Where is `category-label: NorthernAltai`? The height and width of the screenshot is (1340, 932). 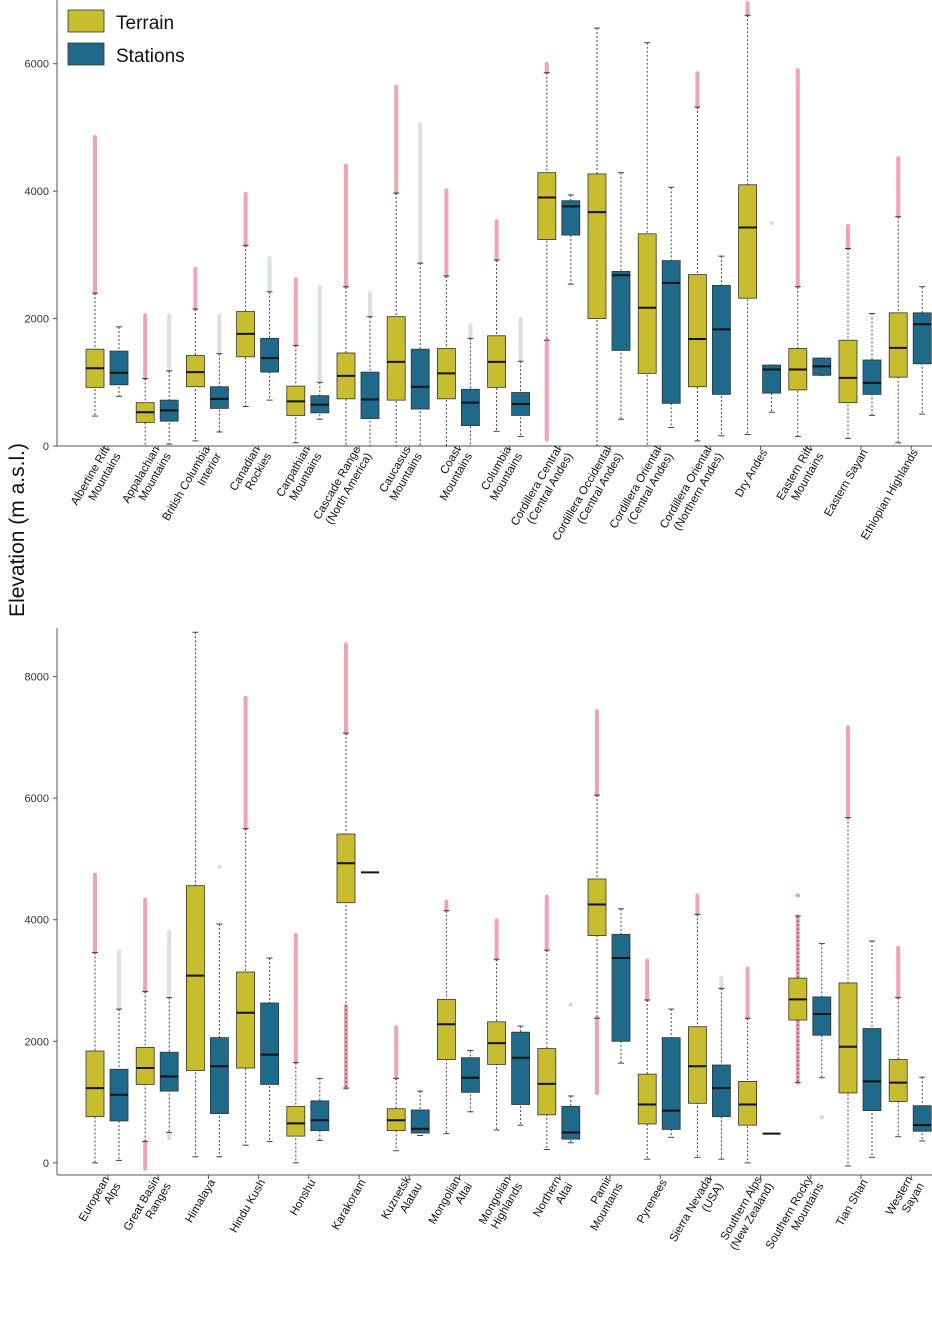
category-label: NorthernAltai is located at coordinates (553, 1200).